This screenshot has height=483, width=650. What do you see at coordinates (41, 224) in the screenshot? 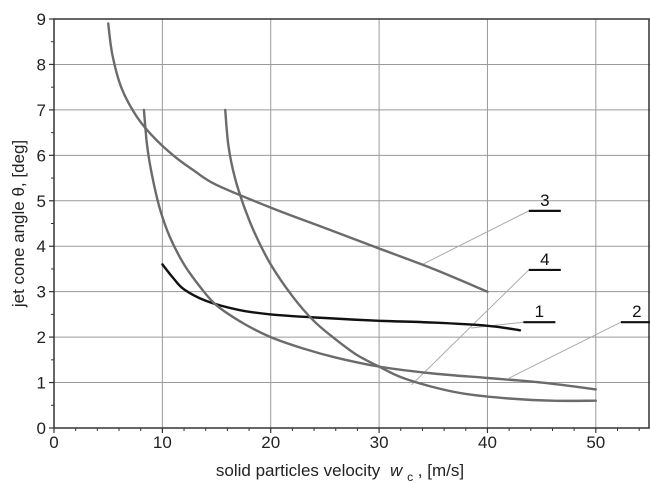
I see `y-tick-labels: 0 1 2 3 4 5 6 7 8 9` at bounding box center [41, 224].